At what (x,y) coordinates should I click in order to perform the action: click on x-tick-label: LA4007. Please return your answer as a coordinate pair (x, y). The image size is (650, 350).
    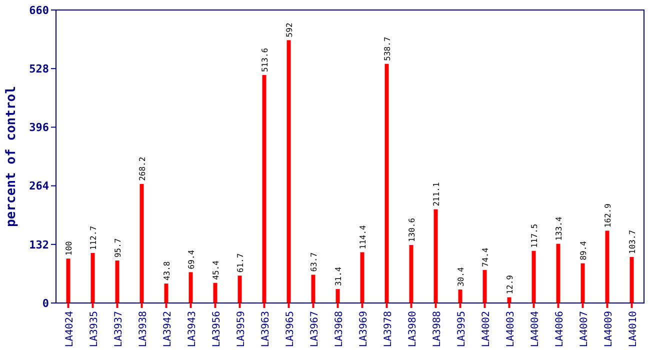
    Looking at the image, I should click on (584, 329).